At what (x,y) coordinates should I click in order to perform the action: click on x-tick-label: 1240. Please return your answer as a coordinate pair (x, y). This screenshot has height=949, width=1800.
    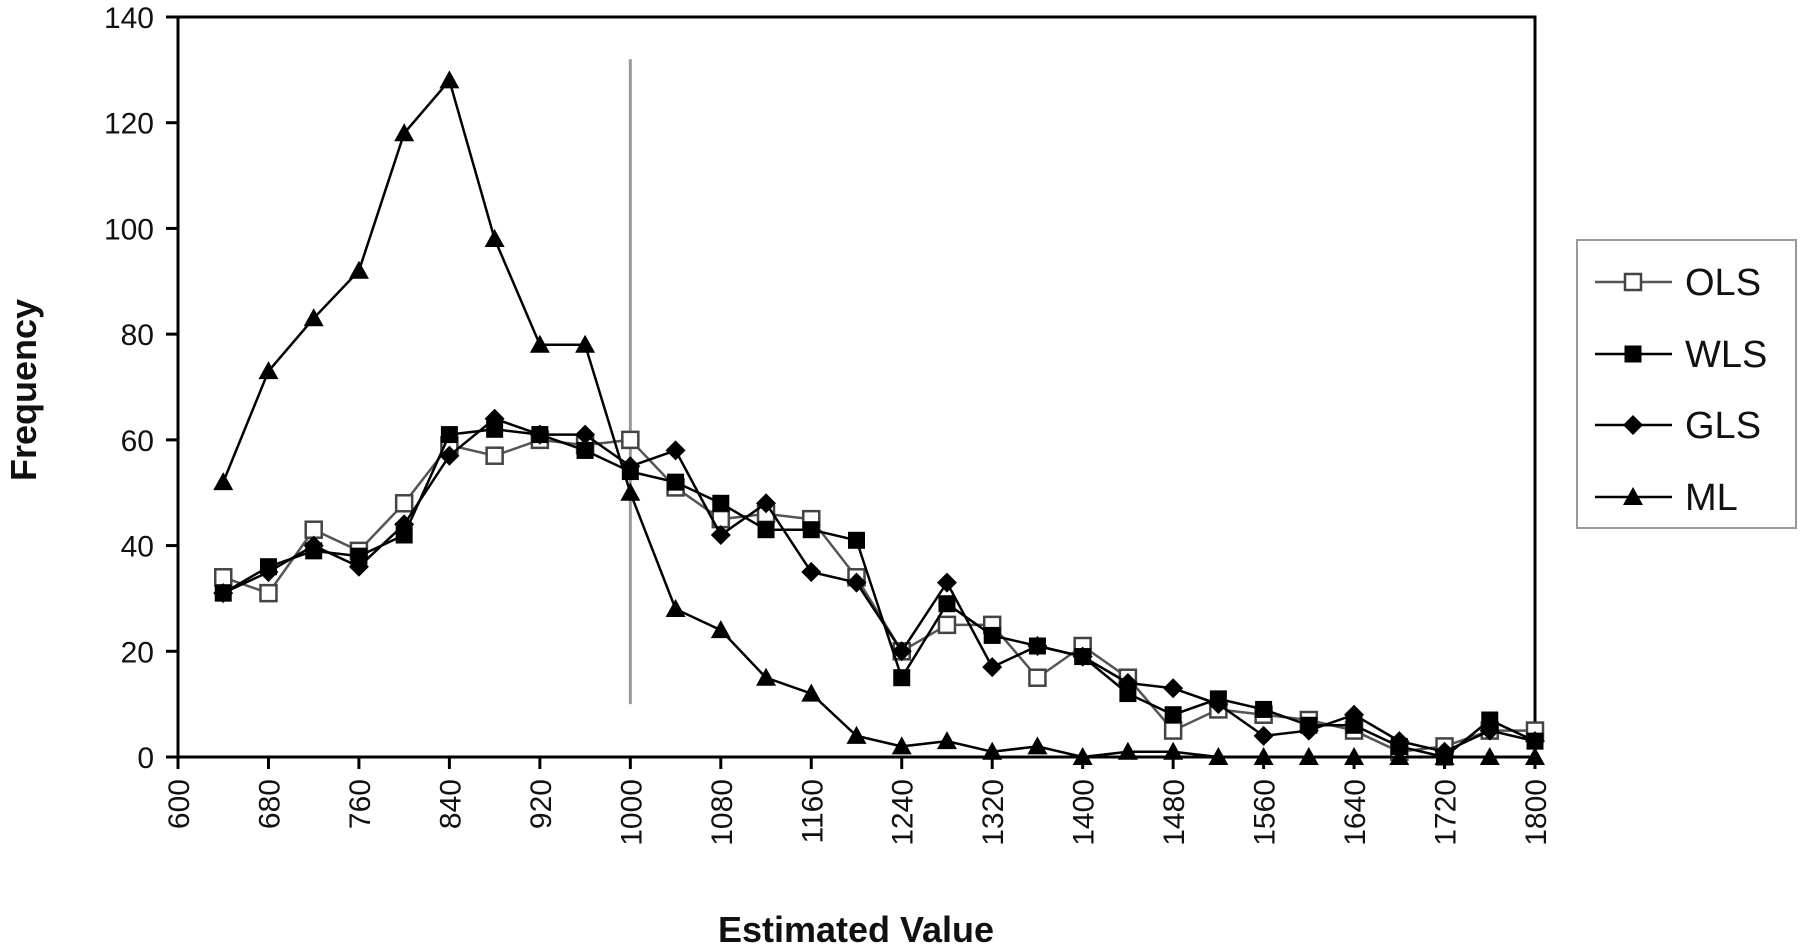
    Looking at the image, I should click on (903, 812).